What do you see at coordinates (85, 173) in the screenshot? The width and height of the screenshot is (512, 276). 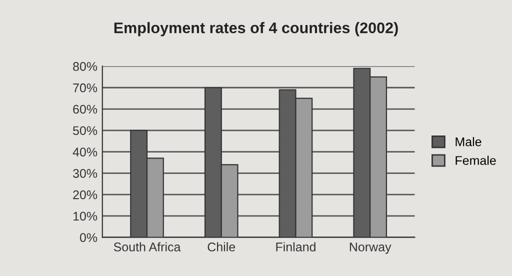 I see `y-tick-label: 30%` at bounding box center [85, 173].